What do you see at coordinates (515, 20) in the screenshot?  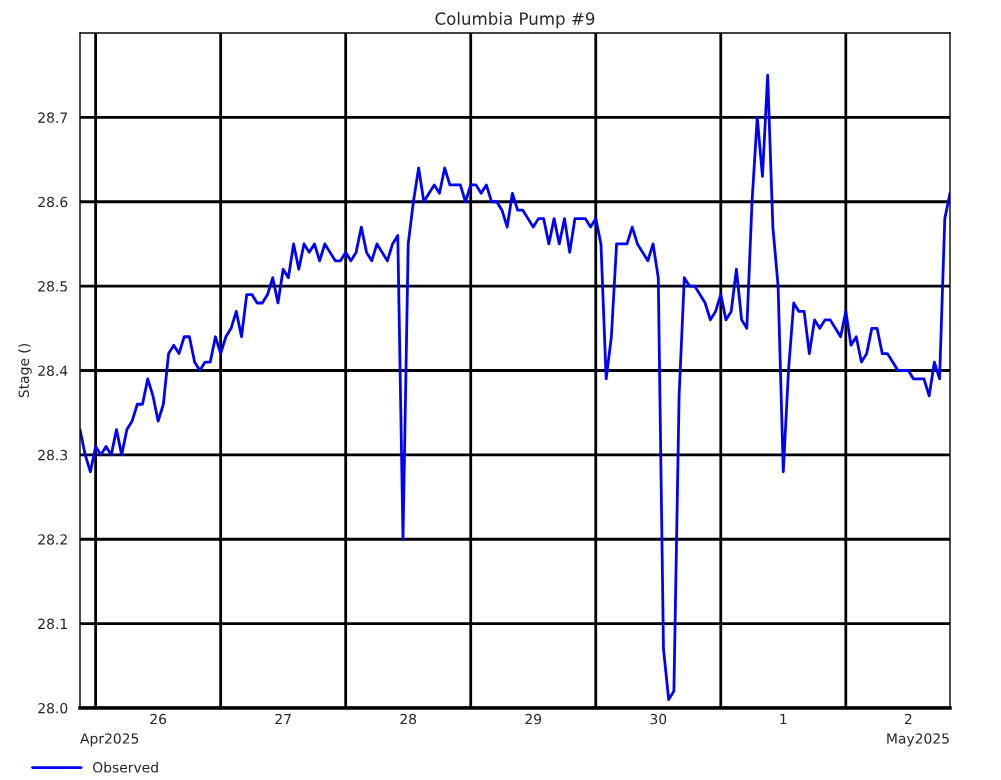 I see `chart-title: Columbia Pump #9` at bounding box center [515, 20].